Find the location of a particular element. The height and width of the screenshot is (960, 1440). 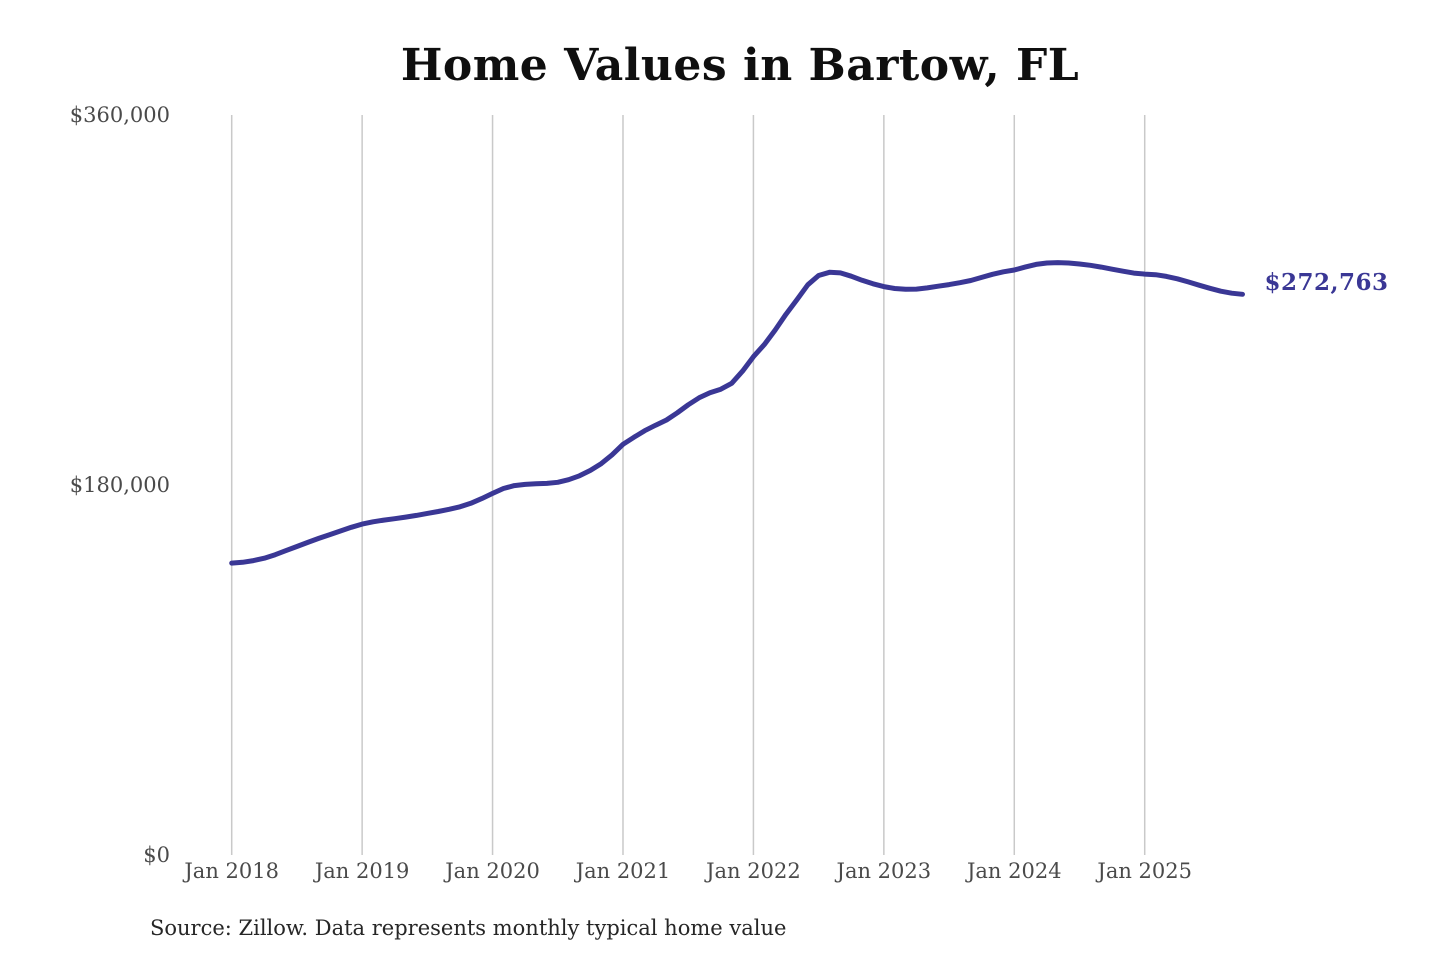

x-axis-tick-label-jan-2019: Jan 2019 is located at coordinates (362, 871).